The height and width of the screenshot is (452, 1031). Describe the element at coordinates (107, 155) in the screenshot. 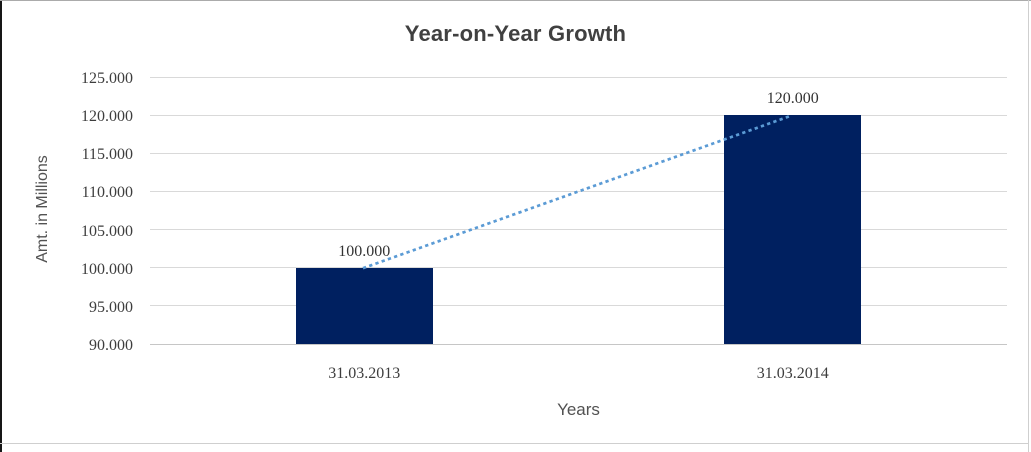

I see `y-tick-label: 115.000` at that location.